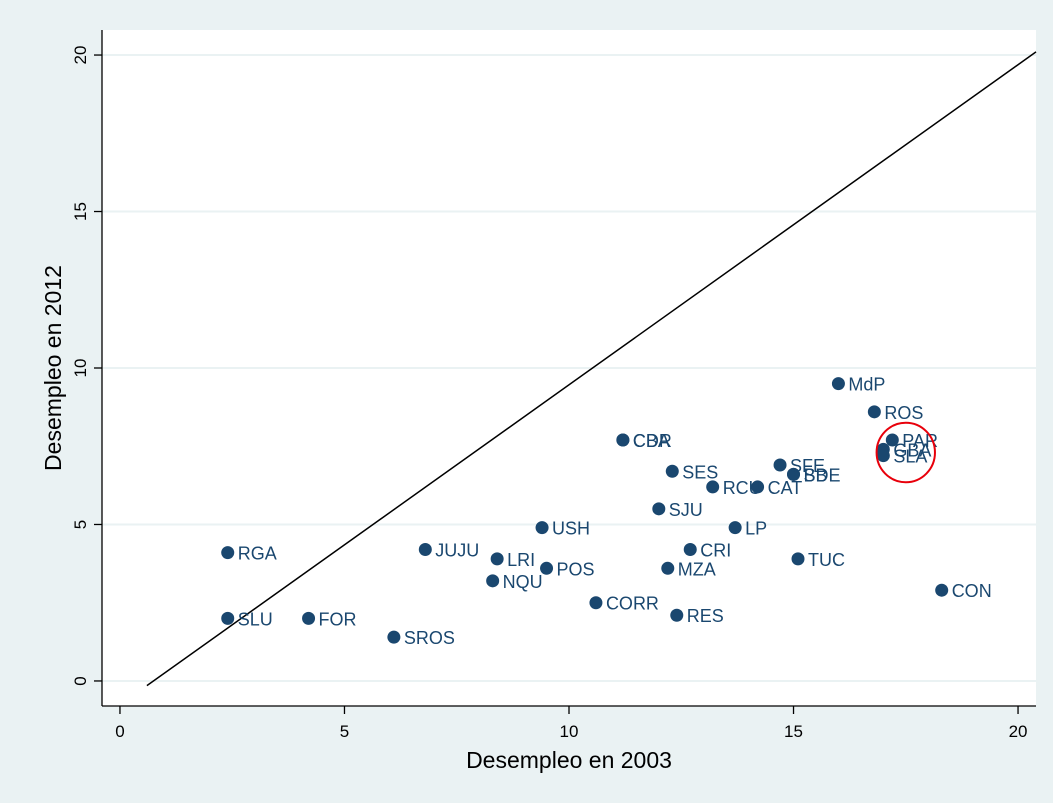 The image size is (1053, 803). What do you see at coordinates (80, 55) in the screenshot?
I see `y-tick-label: 20` at bounding box center [80, 55].